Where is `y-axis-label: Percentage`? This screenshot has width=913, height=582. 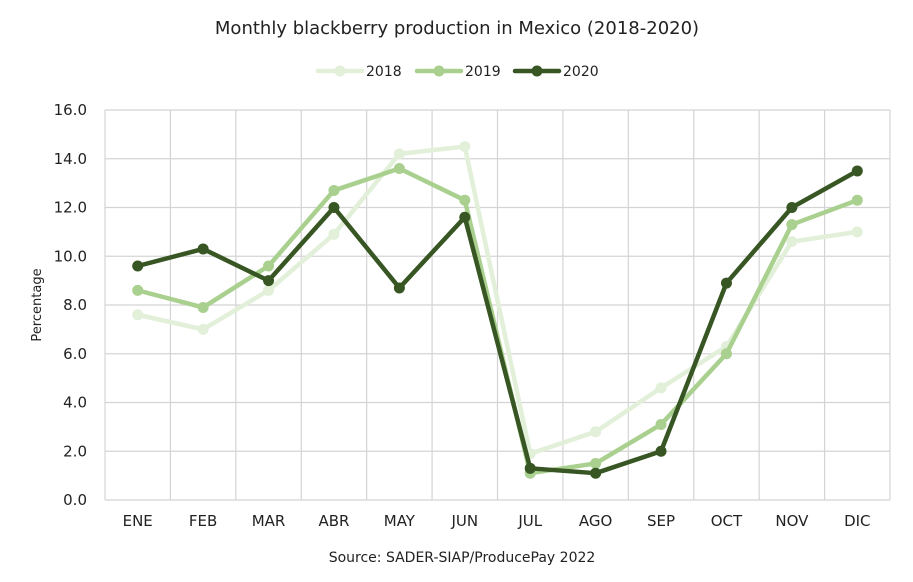 y-axis-label: Percentage is located at coordinates (37, 304).